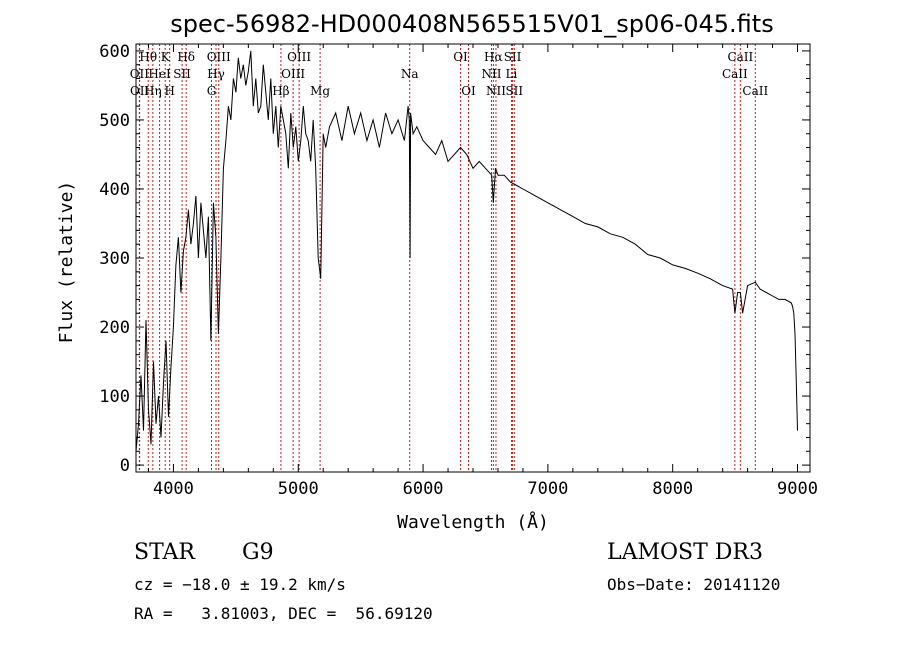 The width and height of the screenshot is (900, 649). Describe the element at coordinates (148, 57) in the screenshot. I see `spectral-line-label: Hθ` at that location.